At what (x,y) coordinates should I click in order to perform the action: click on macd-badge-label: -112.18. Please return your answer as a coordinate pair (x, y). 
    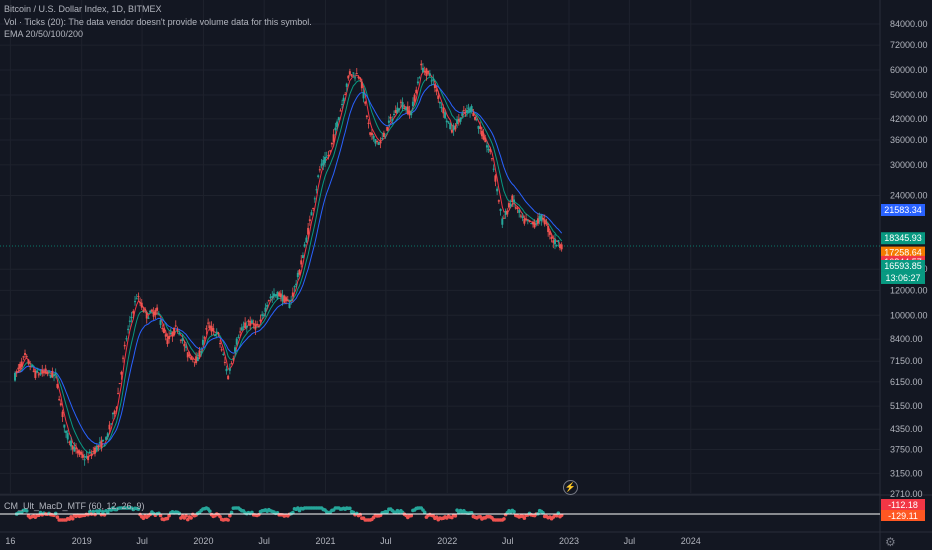
    Looking at the image, I should click on (903, 505).